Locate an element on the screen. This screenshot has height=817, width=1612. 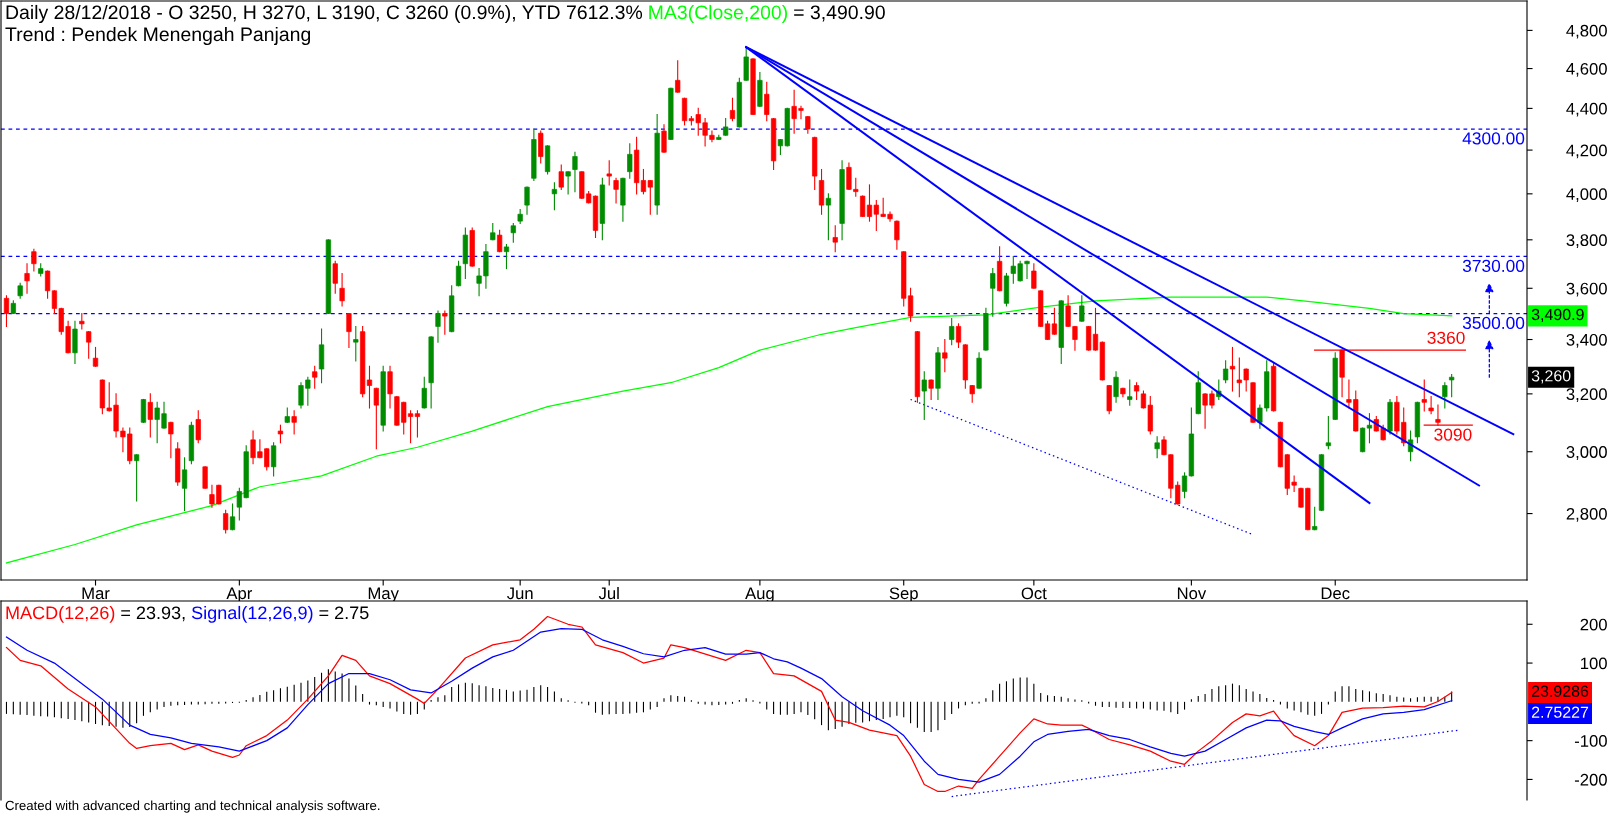
ref-line-label: 4300.00 is located at coordinates (1493, 138).